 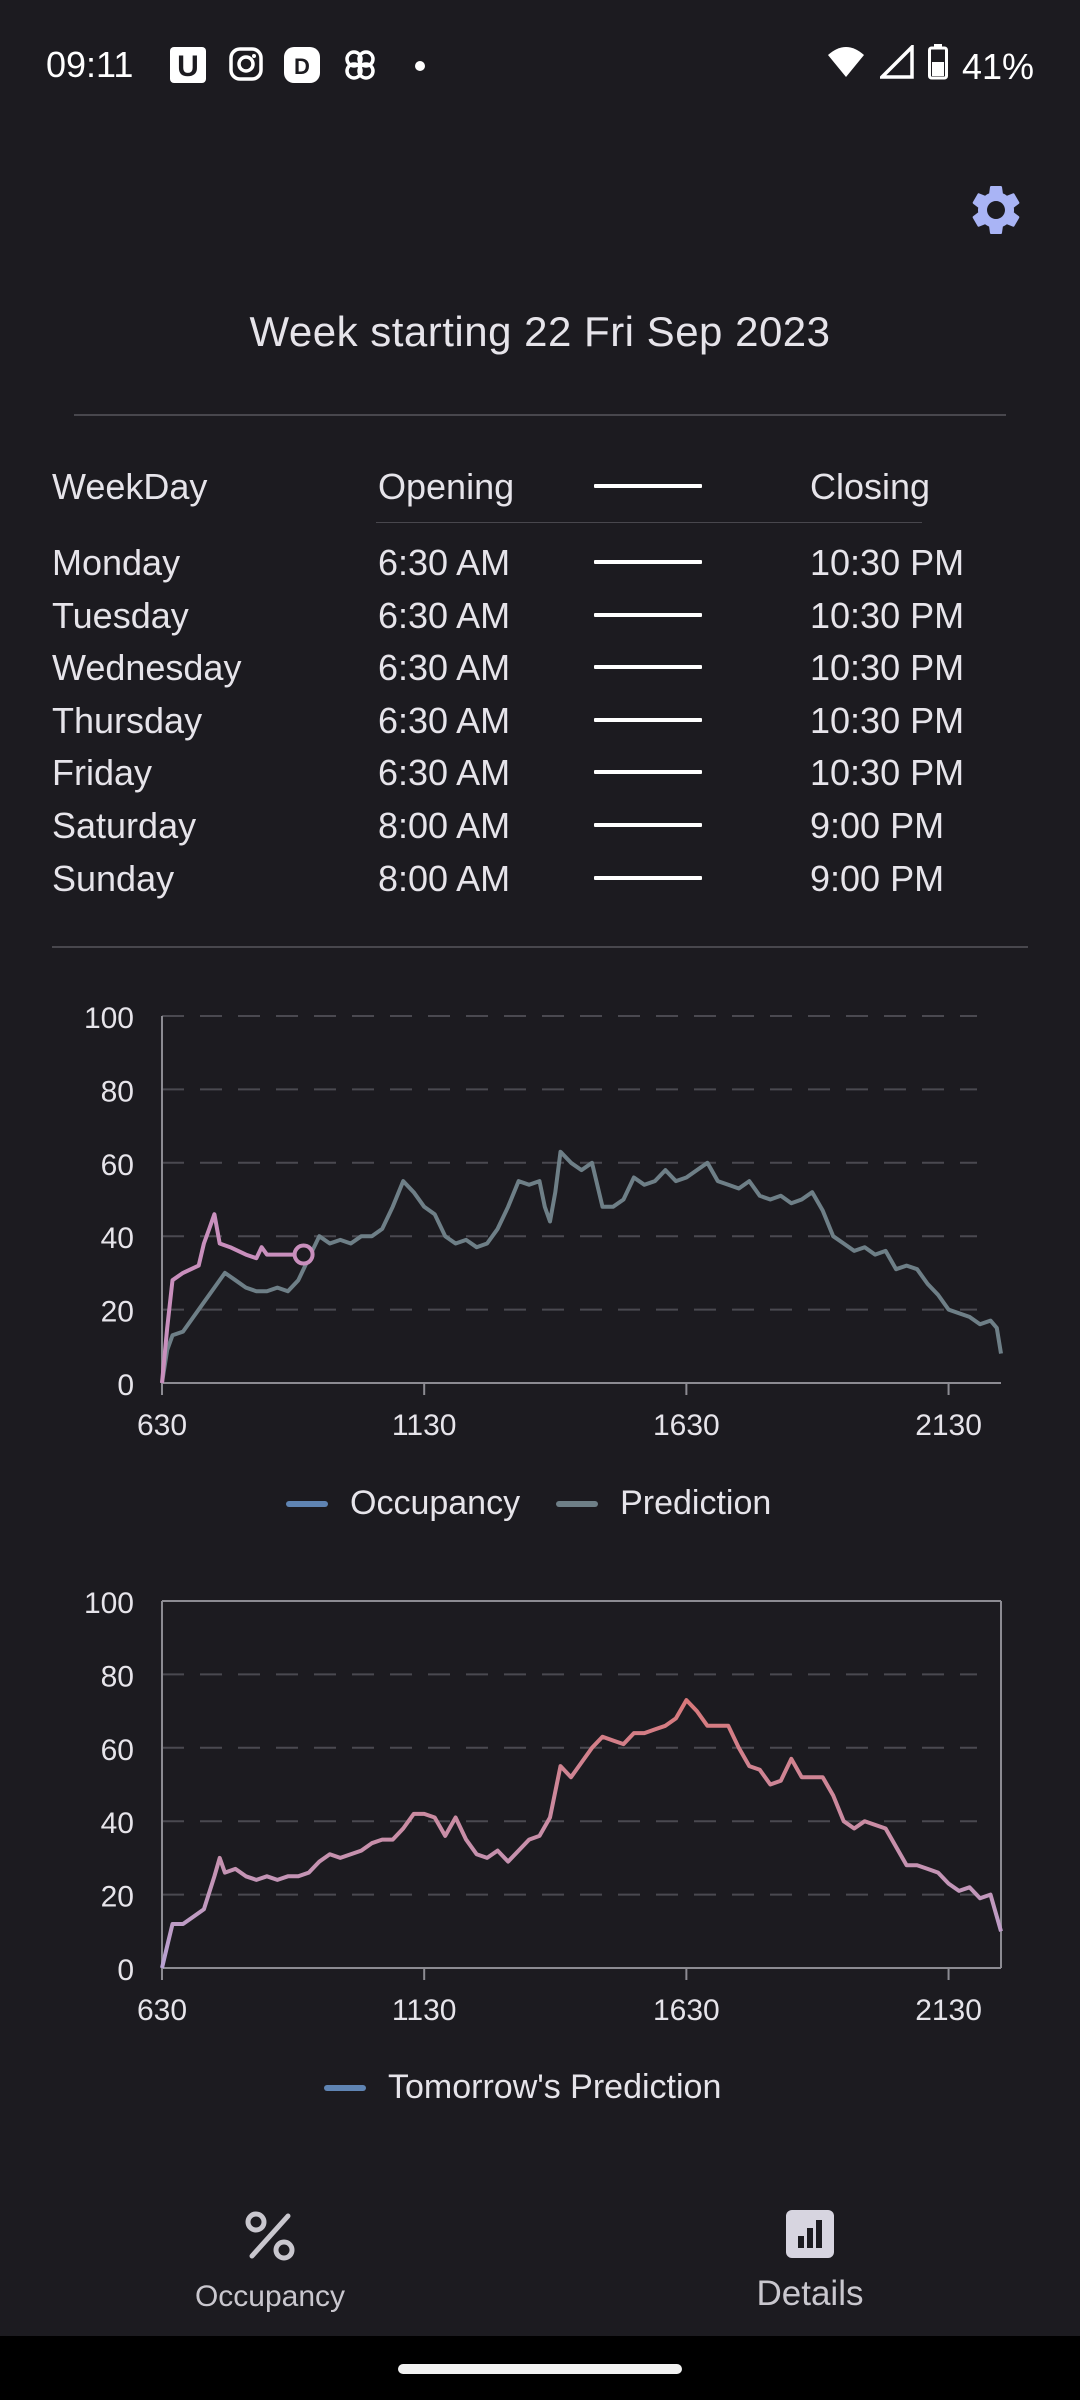 What do you see at coordinates (870, 486) in the screenshot?
I see `header-closing: Closing` at bounding box center [870, 486].